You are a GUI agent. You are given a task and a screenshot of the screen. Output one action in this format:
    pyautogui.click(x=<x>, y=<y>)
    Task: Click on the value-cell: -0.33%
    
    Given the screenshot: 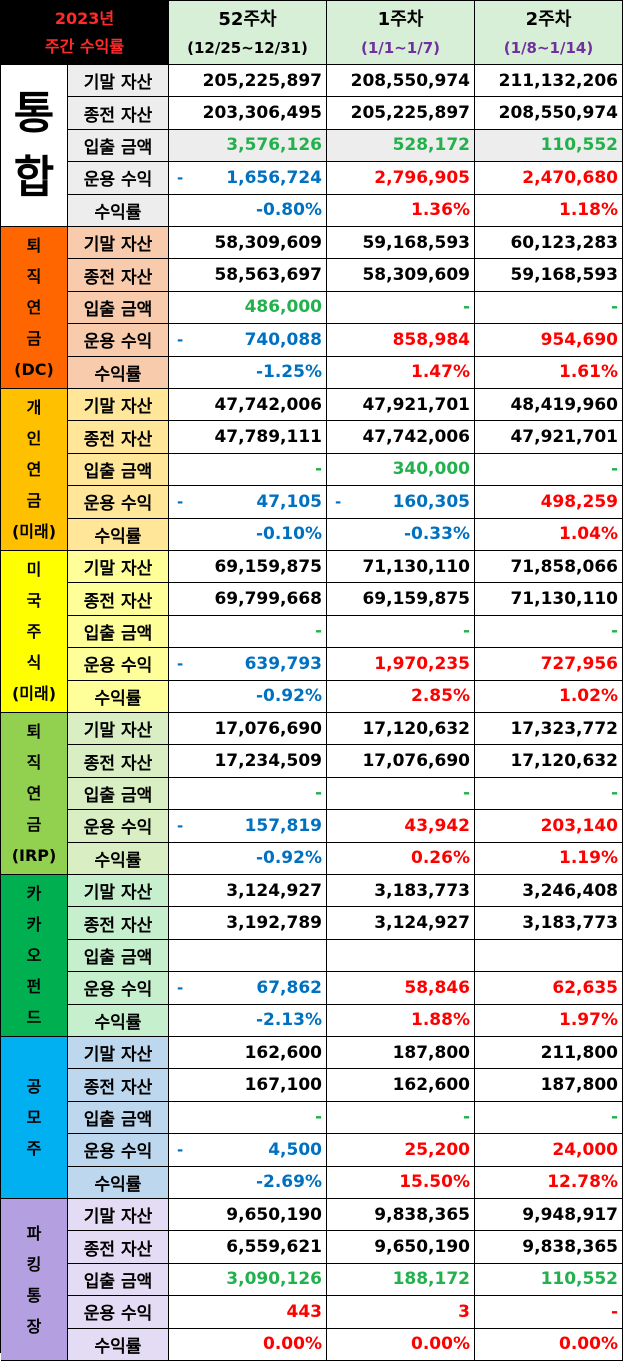 What is the action you would take?
    pyautogui.click(x=401, y=534)
    